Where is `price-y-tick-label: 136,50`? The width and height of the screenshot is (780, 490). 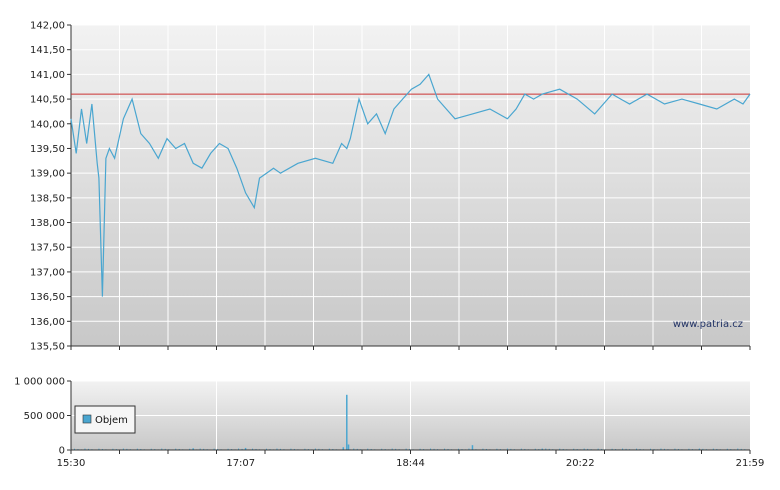
price-y-tick-label: 136,50 is located at coordinates (47, 297).